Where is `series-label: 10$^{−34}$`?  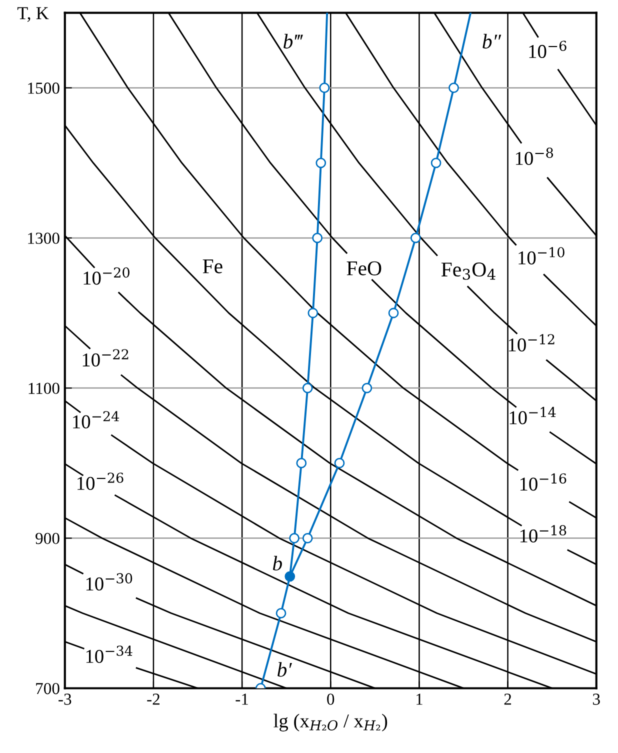
series-label: 10$^{−34}$ is located at coordinates (109, 654).